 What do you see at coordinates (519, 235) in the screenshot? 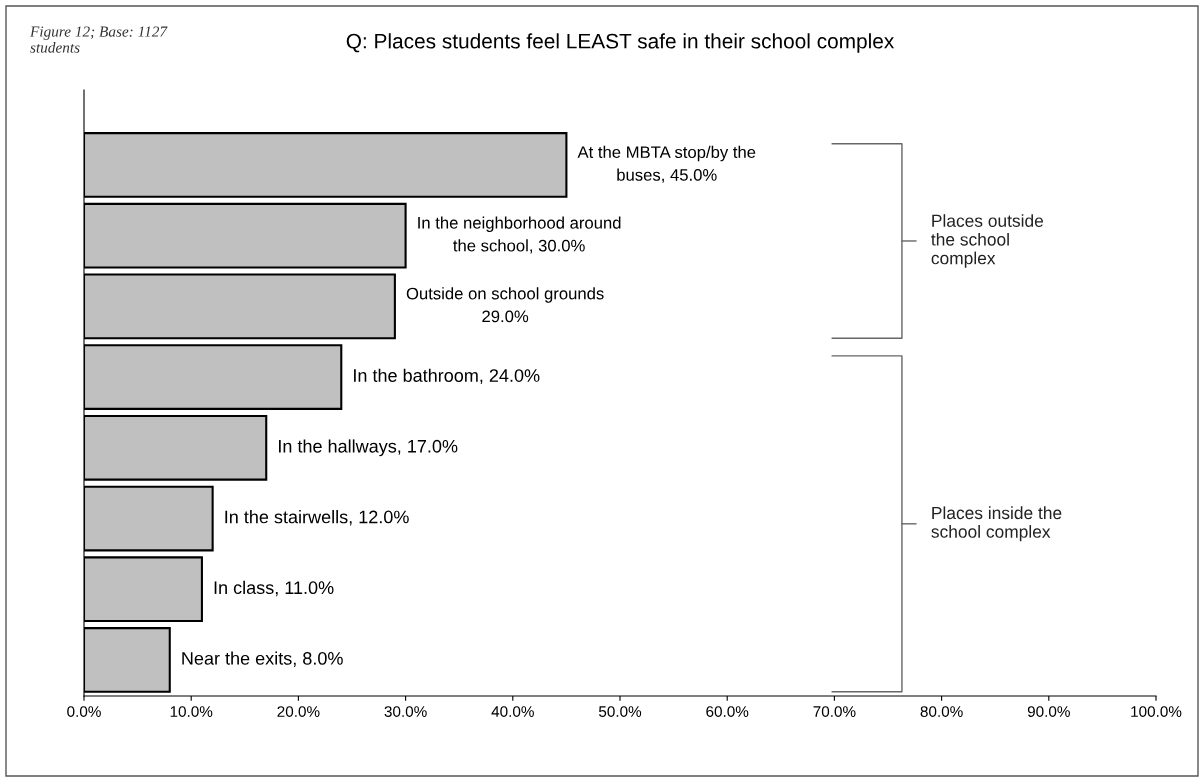
I see `data-label: In the neighborhood around the school, 30.0%` at bounding box center [519, 235].